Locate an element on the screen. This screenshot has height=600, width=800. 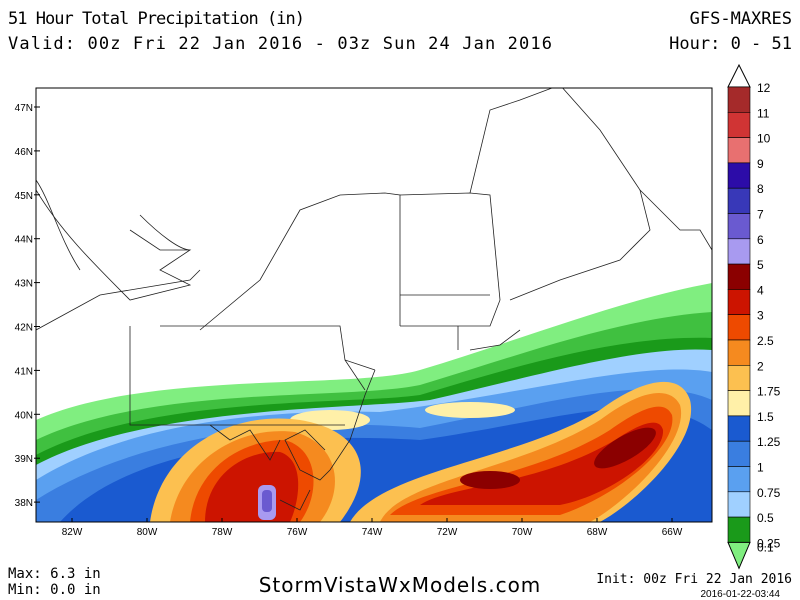
max-value: Max: 6.3 in is located at coordinates (54, 574).